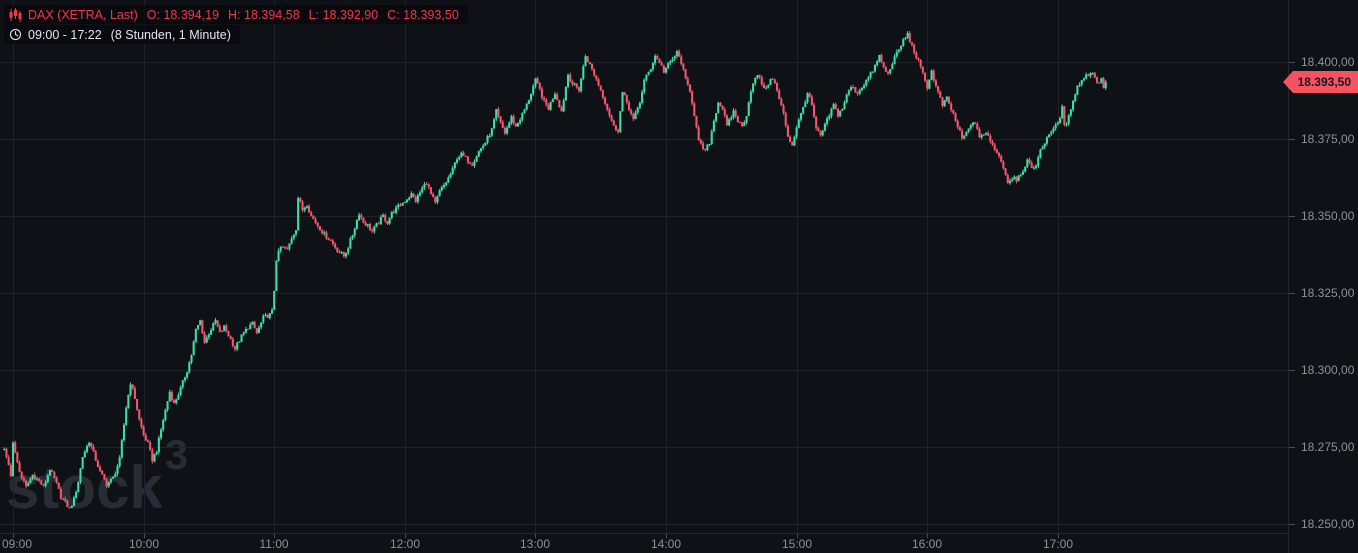  What do you see at coordinates (1328, 216) in the screenshot?
I see `price-tick-label: 18.350,00` at bounding box center [1328, 216].